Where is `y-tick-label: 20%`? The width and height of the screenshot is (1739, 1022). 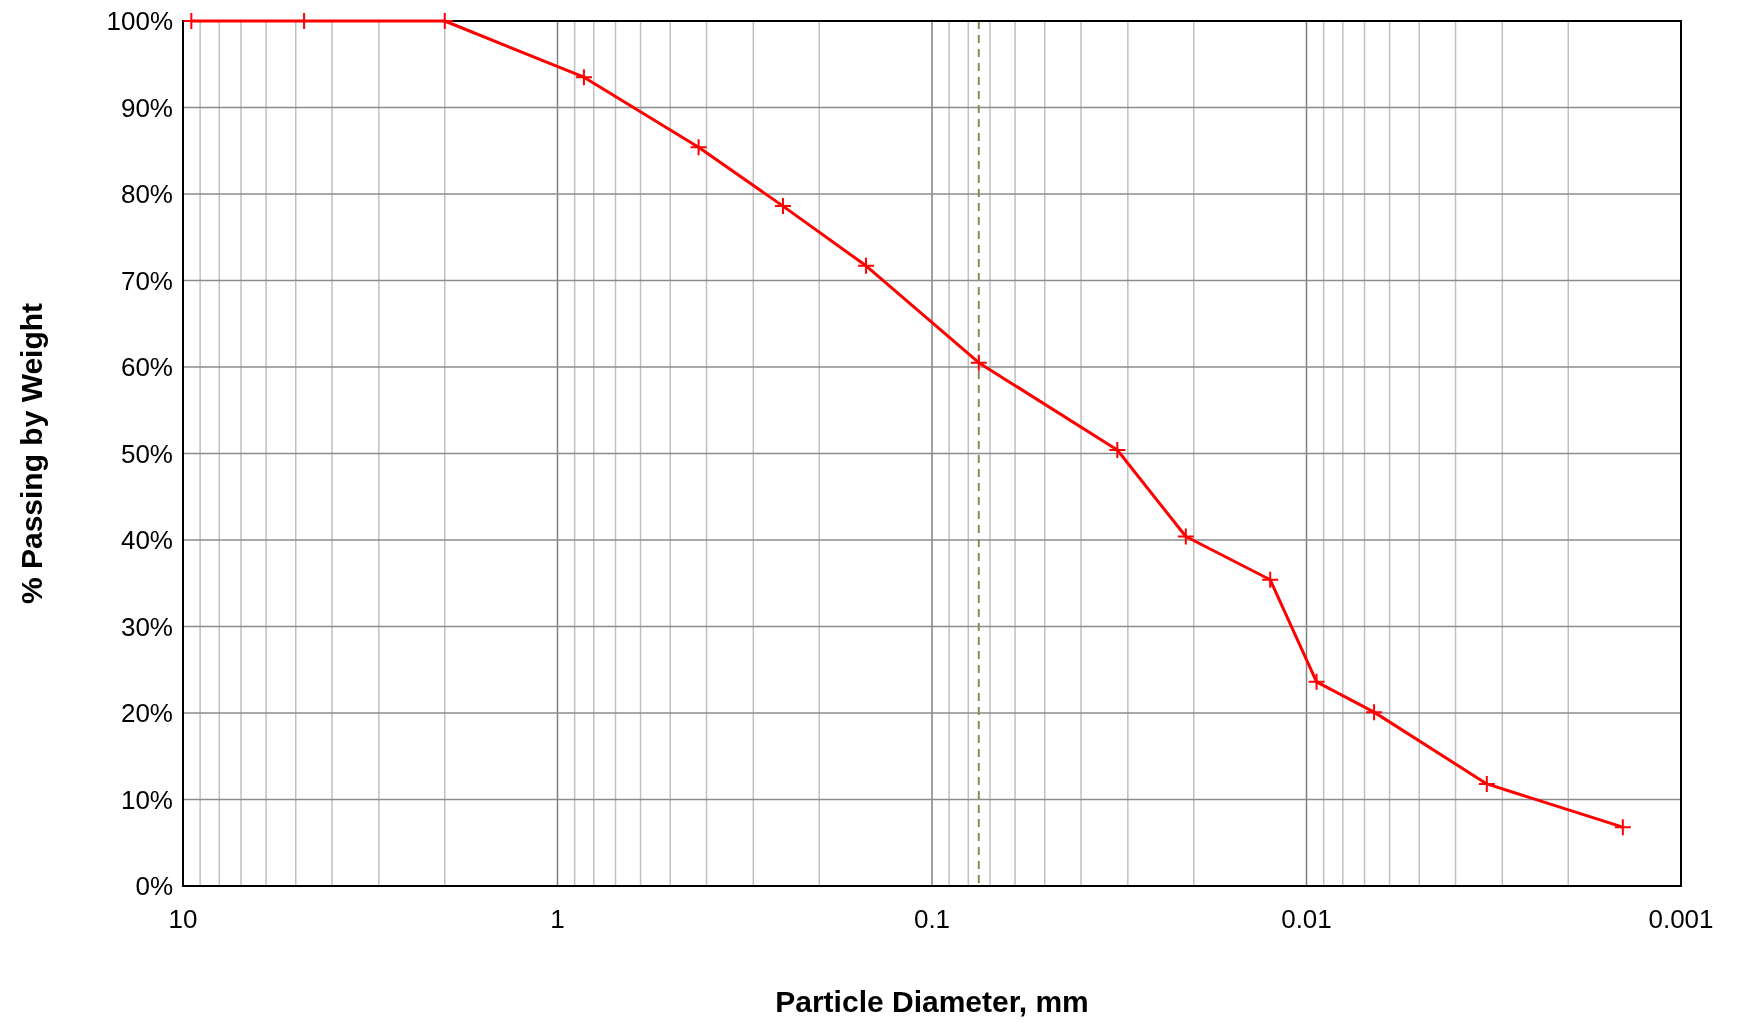
y-tick-label: 20% is located at coordinates (146, 713).